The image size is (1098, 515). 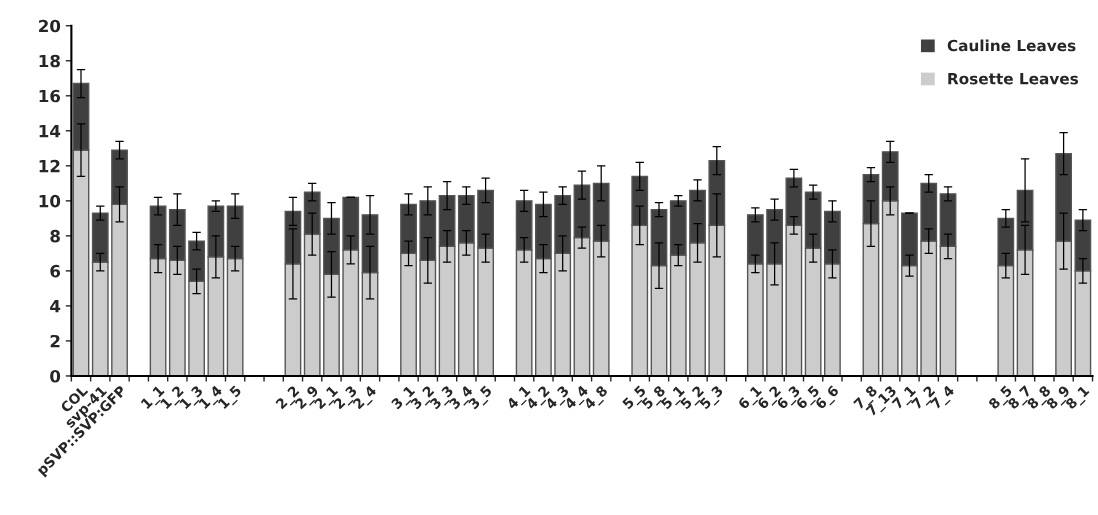 I want to click on y-tick-label: 20, so click(x=50, y=26).